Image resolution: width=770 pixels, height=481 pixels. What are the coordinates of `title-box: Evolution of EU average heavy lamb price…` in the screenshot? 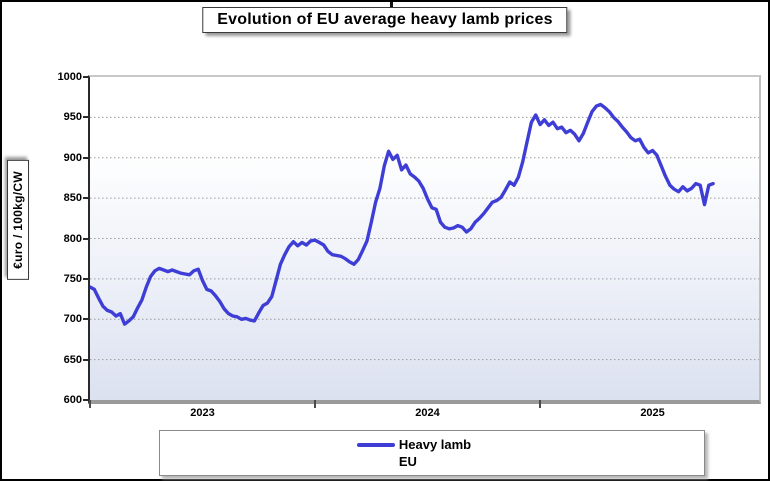 It's located at (385, 20).